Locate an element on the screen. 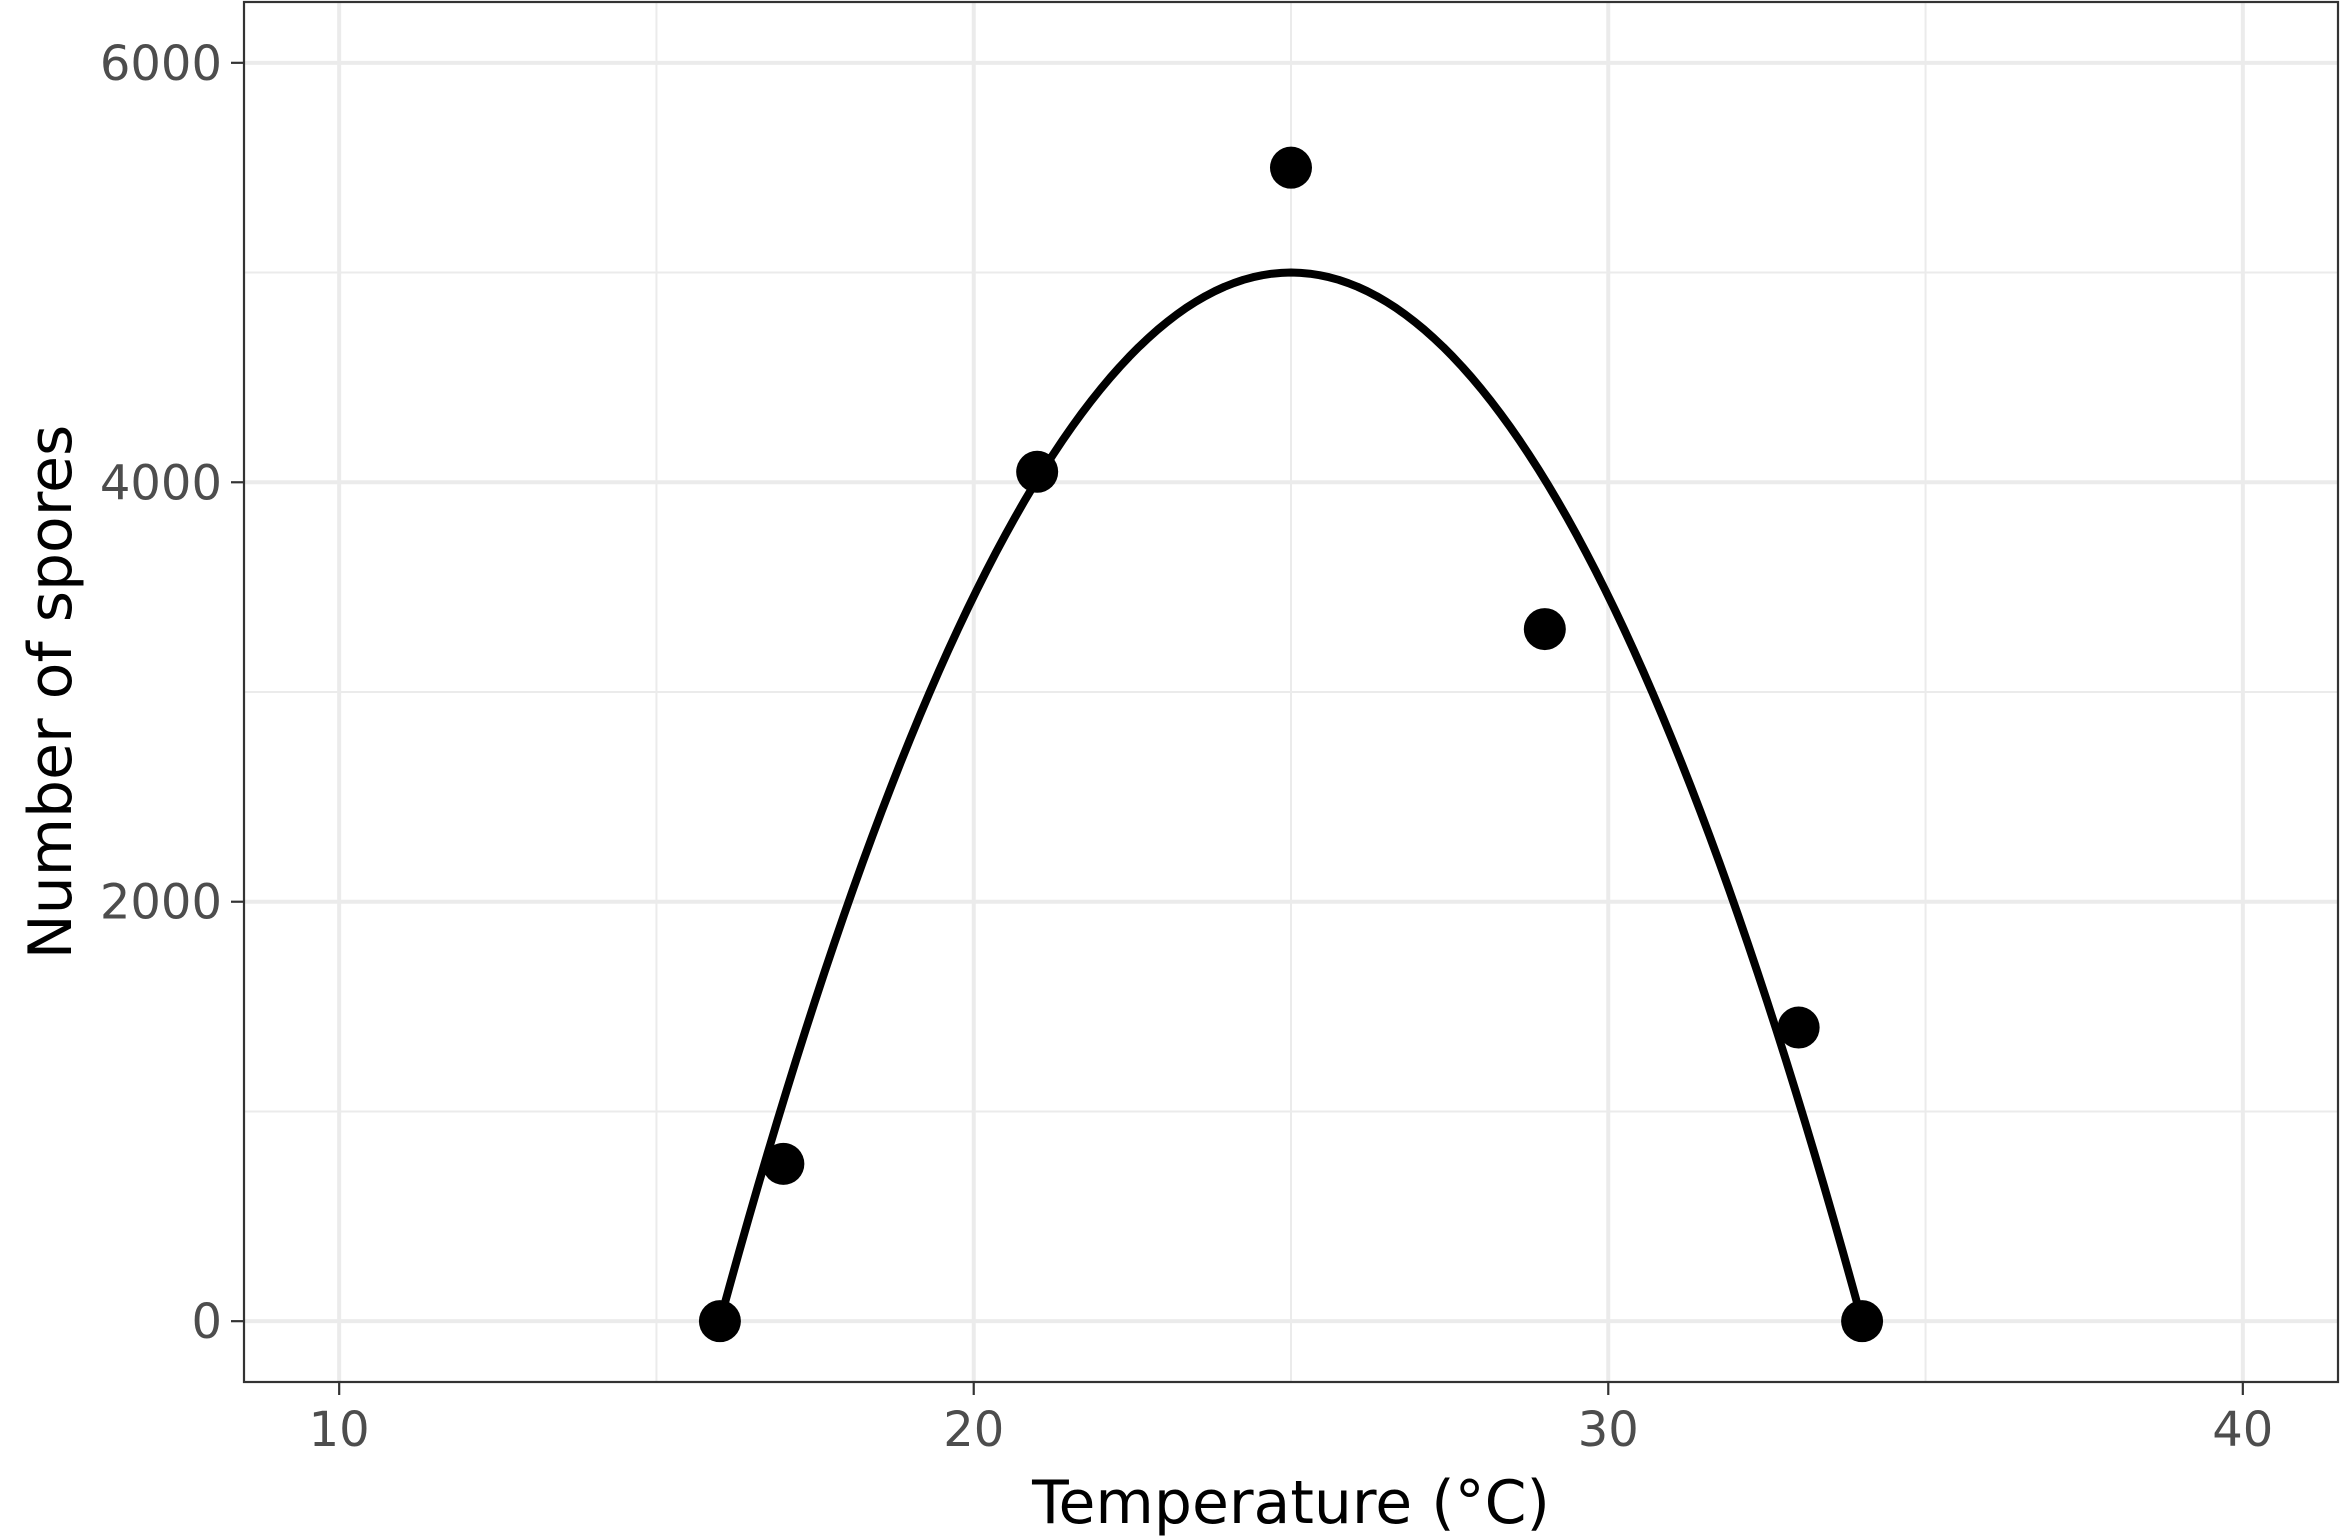 The image size is (2341, 1540). y-tick-label: 6000 is located at coordinates (161, 64).